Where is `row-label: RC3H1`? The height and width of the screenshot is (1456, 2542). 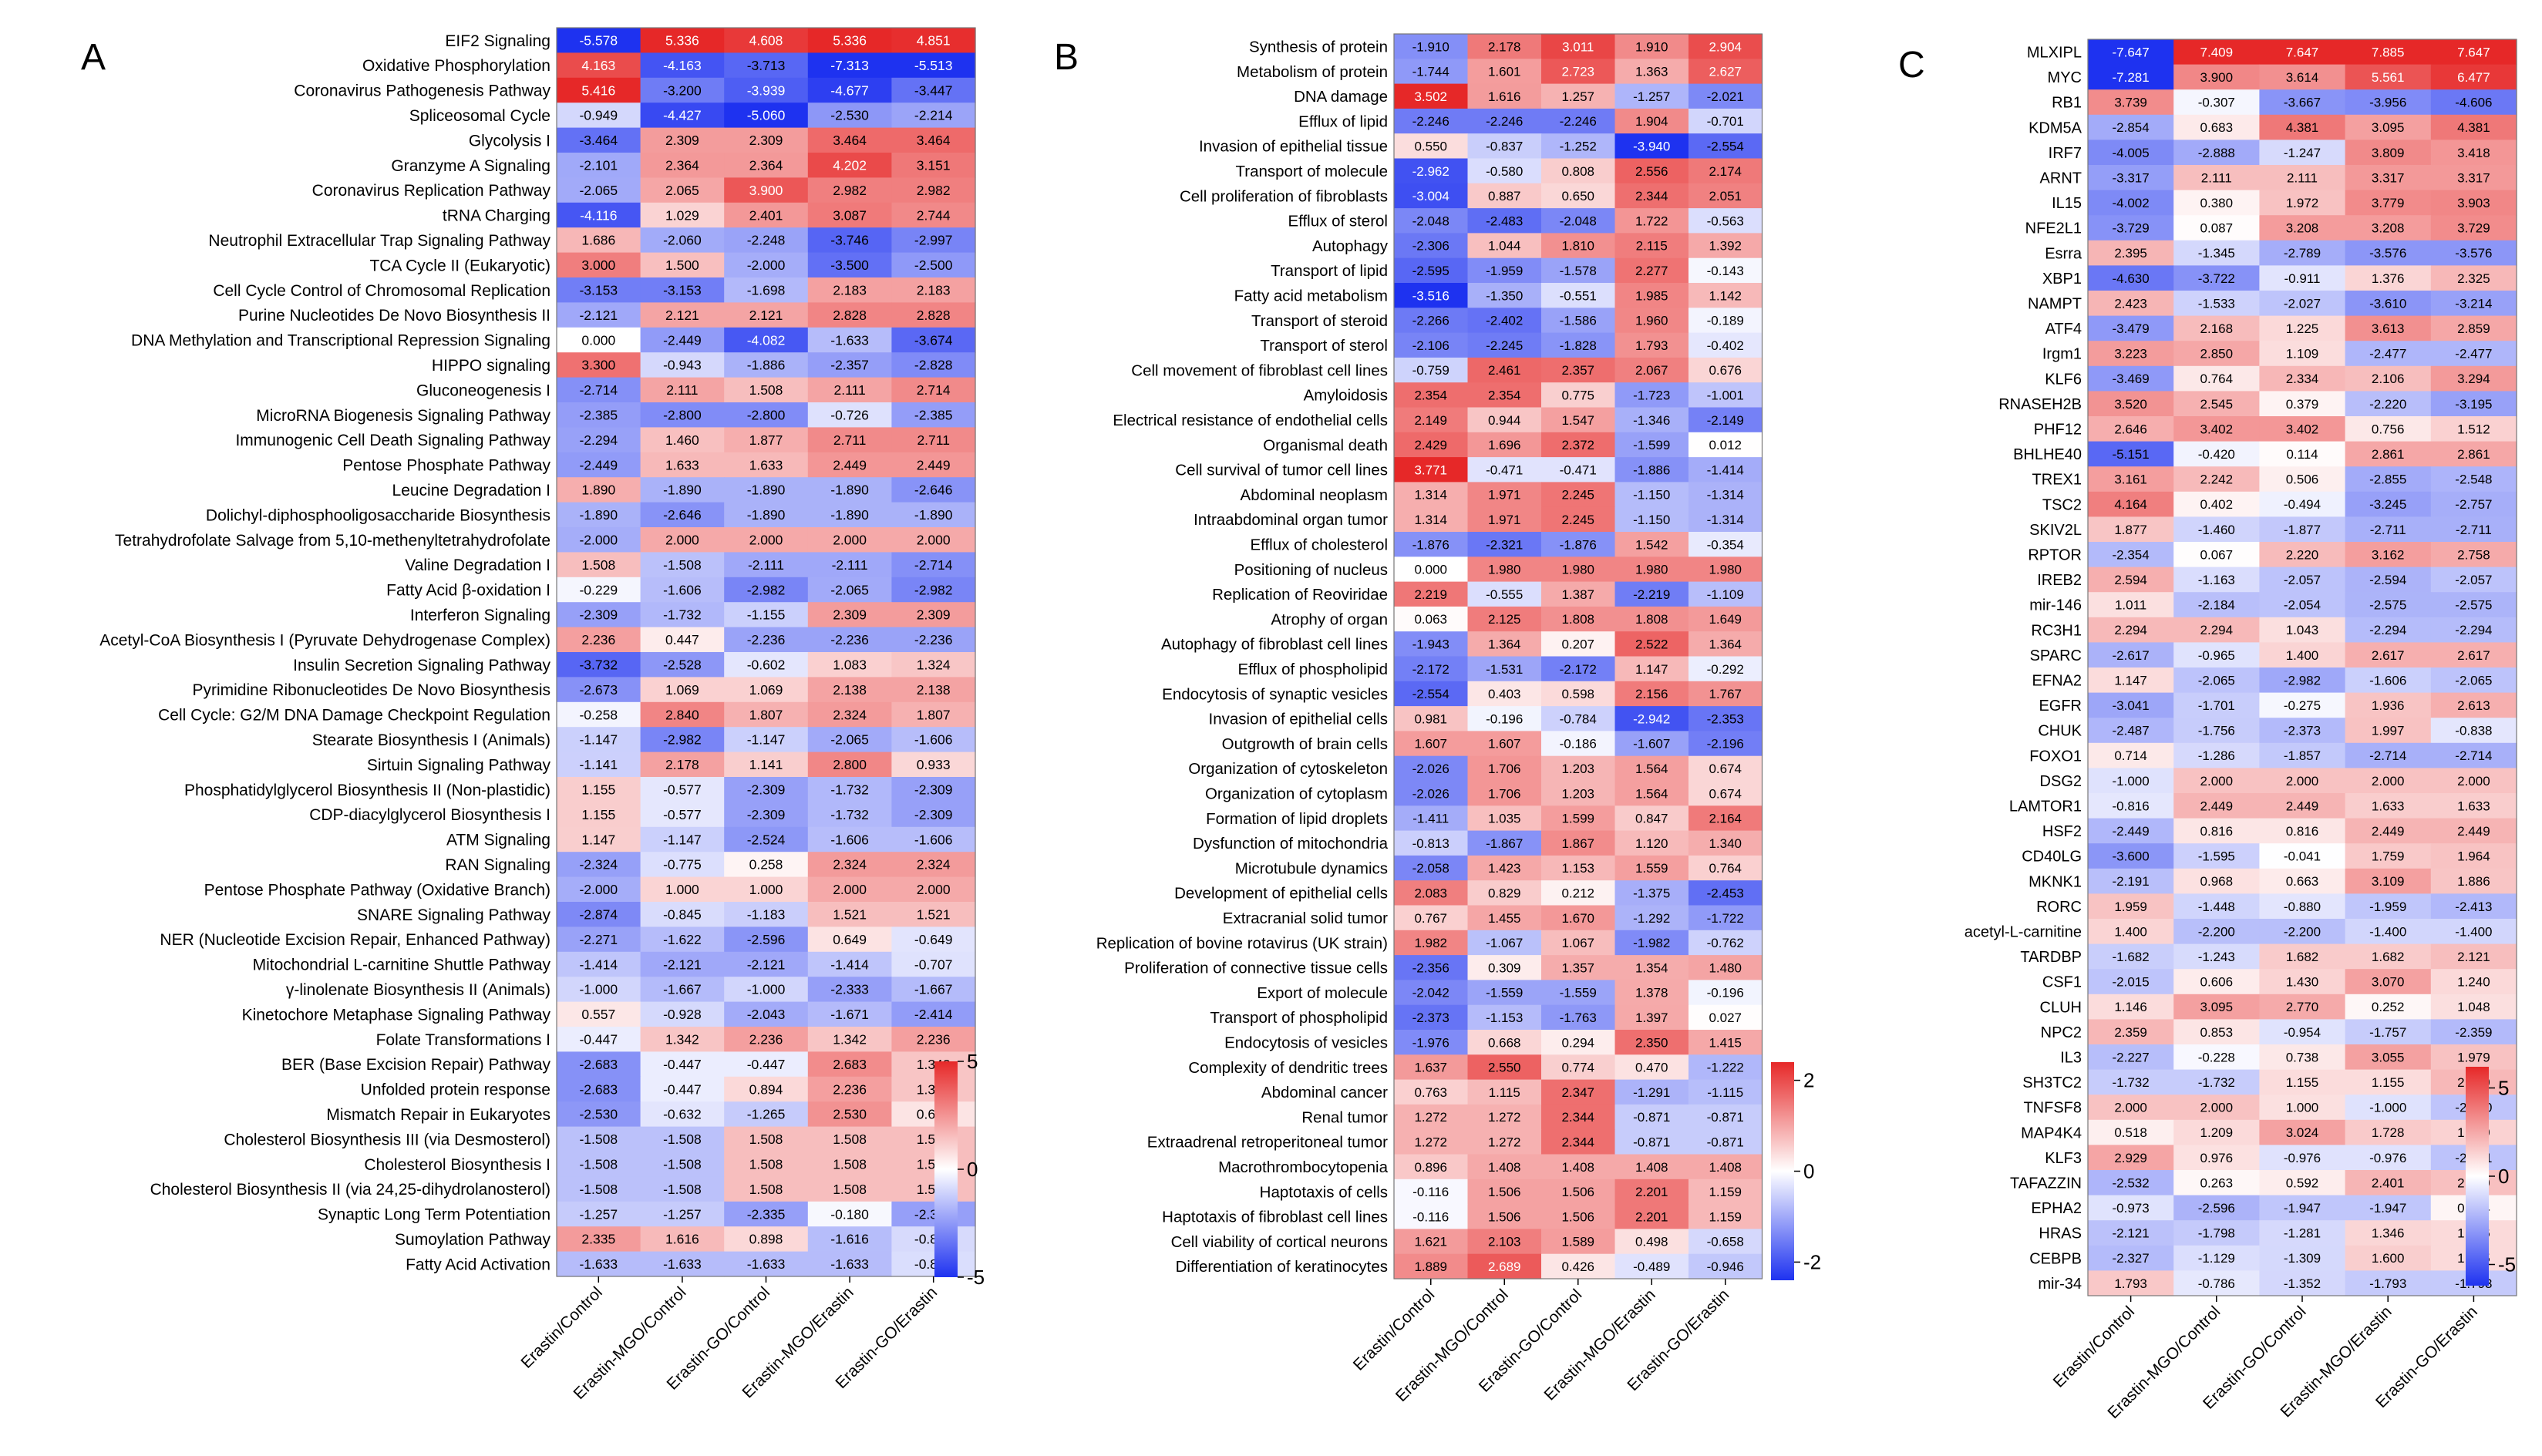 row-label: RC3H1 is located at coordinates (2057, 630).